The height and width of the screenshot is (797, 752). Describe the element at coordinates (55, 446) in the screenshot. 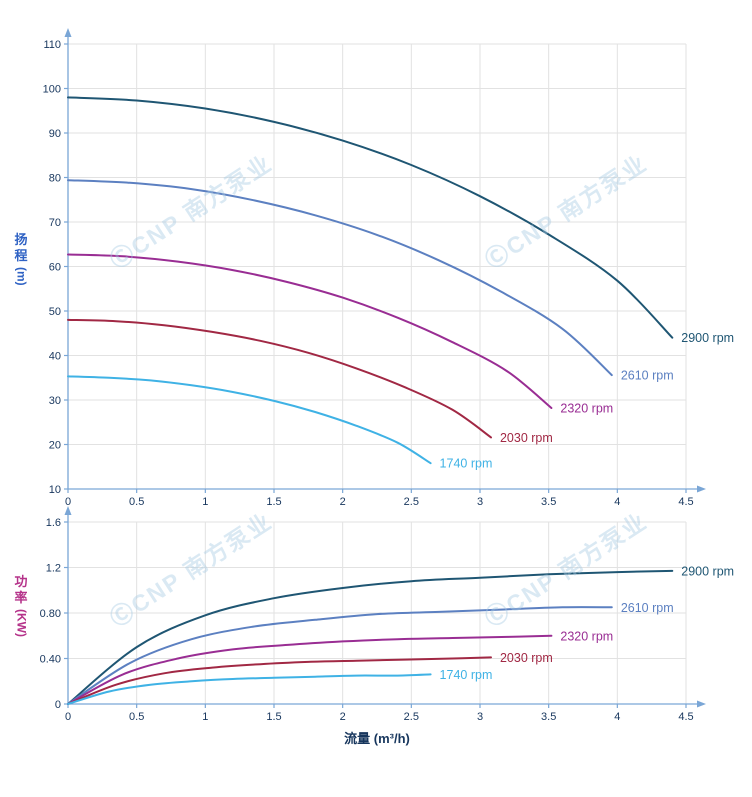

I see `y-tick-label: 20` at that location.